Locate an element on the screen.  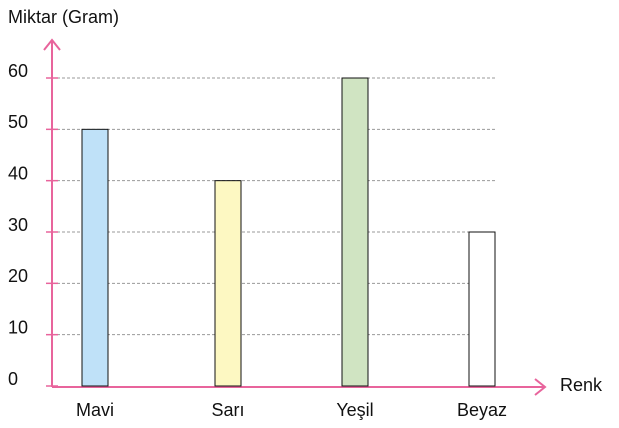
y-tick-label: 50 is located at coordinates (18, 122).